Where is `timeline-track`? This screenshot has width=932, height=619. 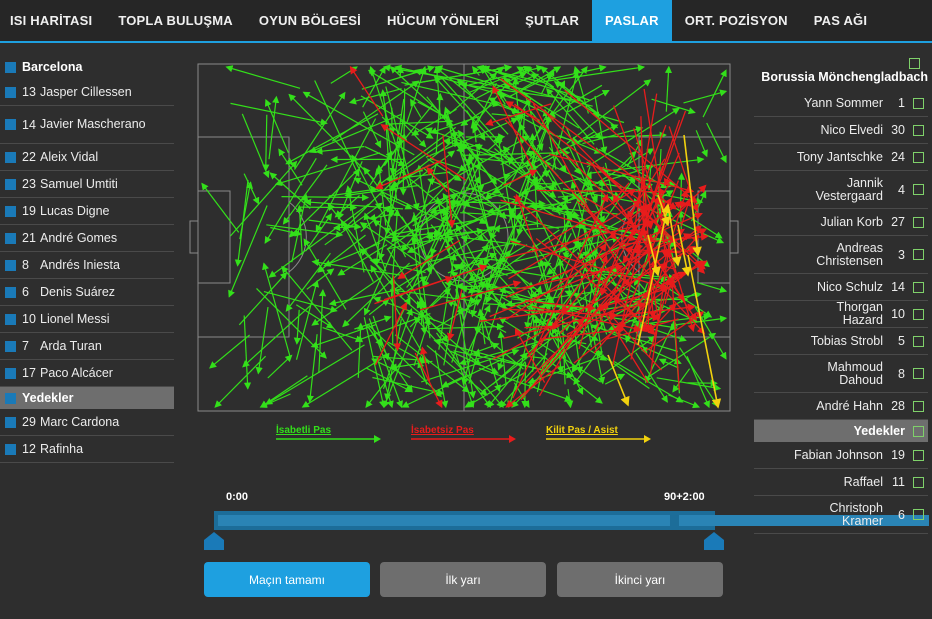 timeline-track is located at coordinates (571, 520).